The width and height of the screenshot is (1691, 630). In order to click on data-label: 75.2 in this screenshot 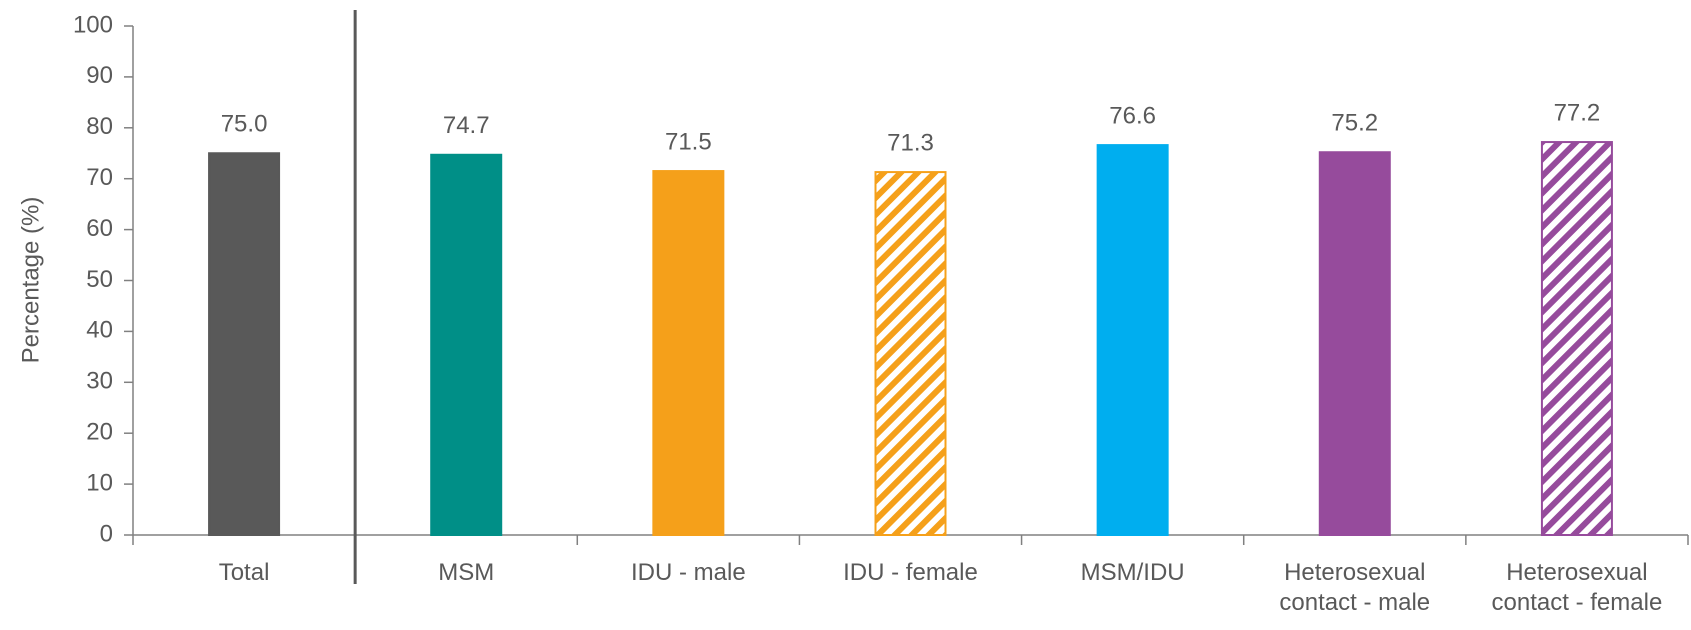, I will do `click(1354, 123)`.